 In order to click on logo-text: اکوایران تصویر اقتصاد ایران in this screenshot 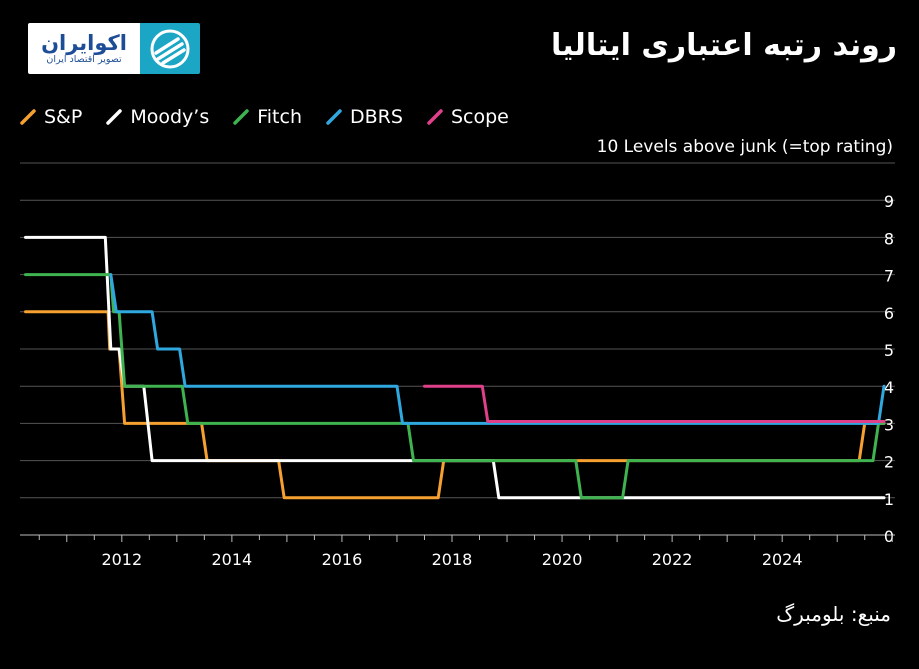, I will do `click(84, 48)`.